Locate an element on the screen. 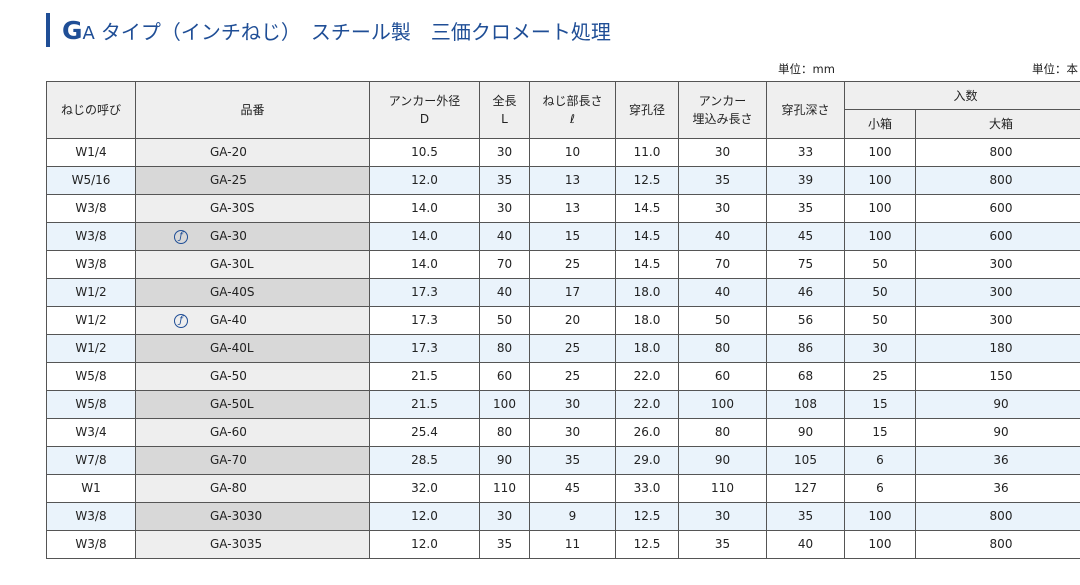 Image resolution: width=1080 pixels, height=585 pixels. unit-mm-label: 単位：mm is located at coordinates (806, 69).